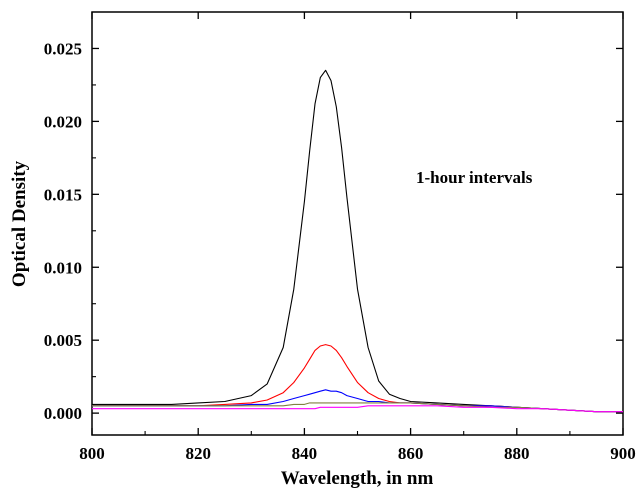 The height and width of the screenshot is (488, 636). Describe the element at coordinates (357, 478) in the screenshot. I see `x-axis-title: Wavelength, in nm` at that location.